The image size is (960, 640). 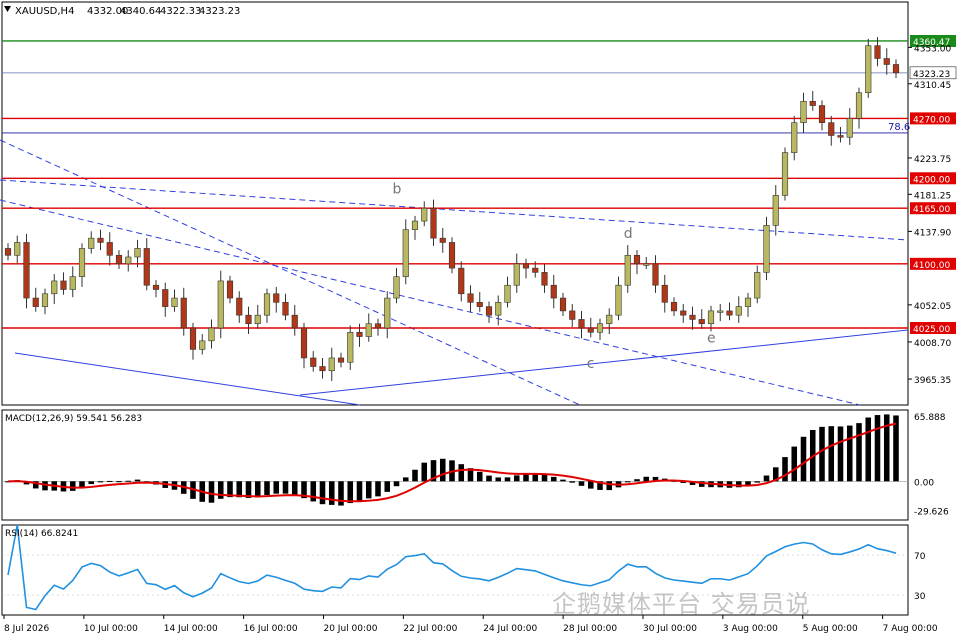 I want to click on level-tag-label: 4200.00, so click(x=931, y=180).